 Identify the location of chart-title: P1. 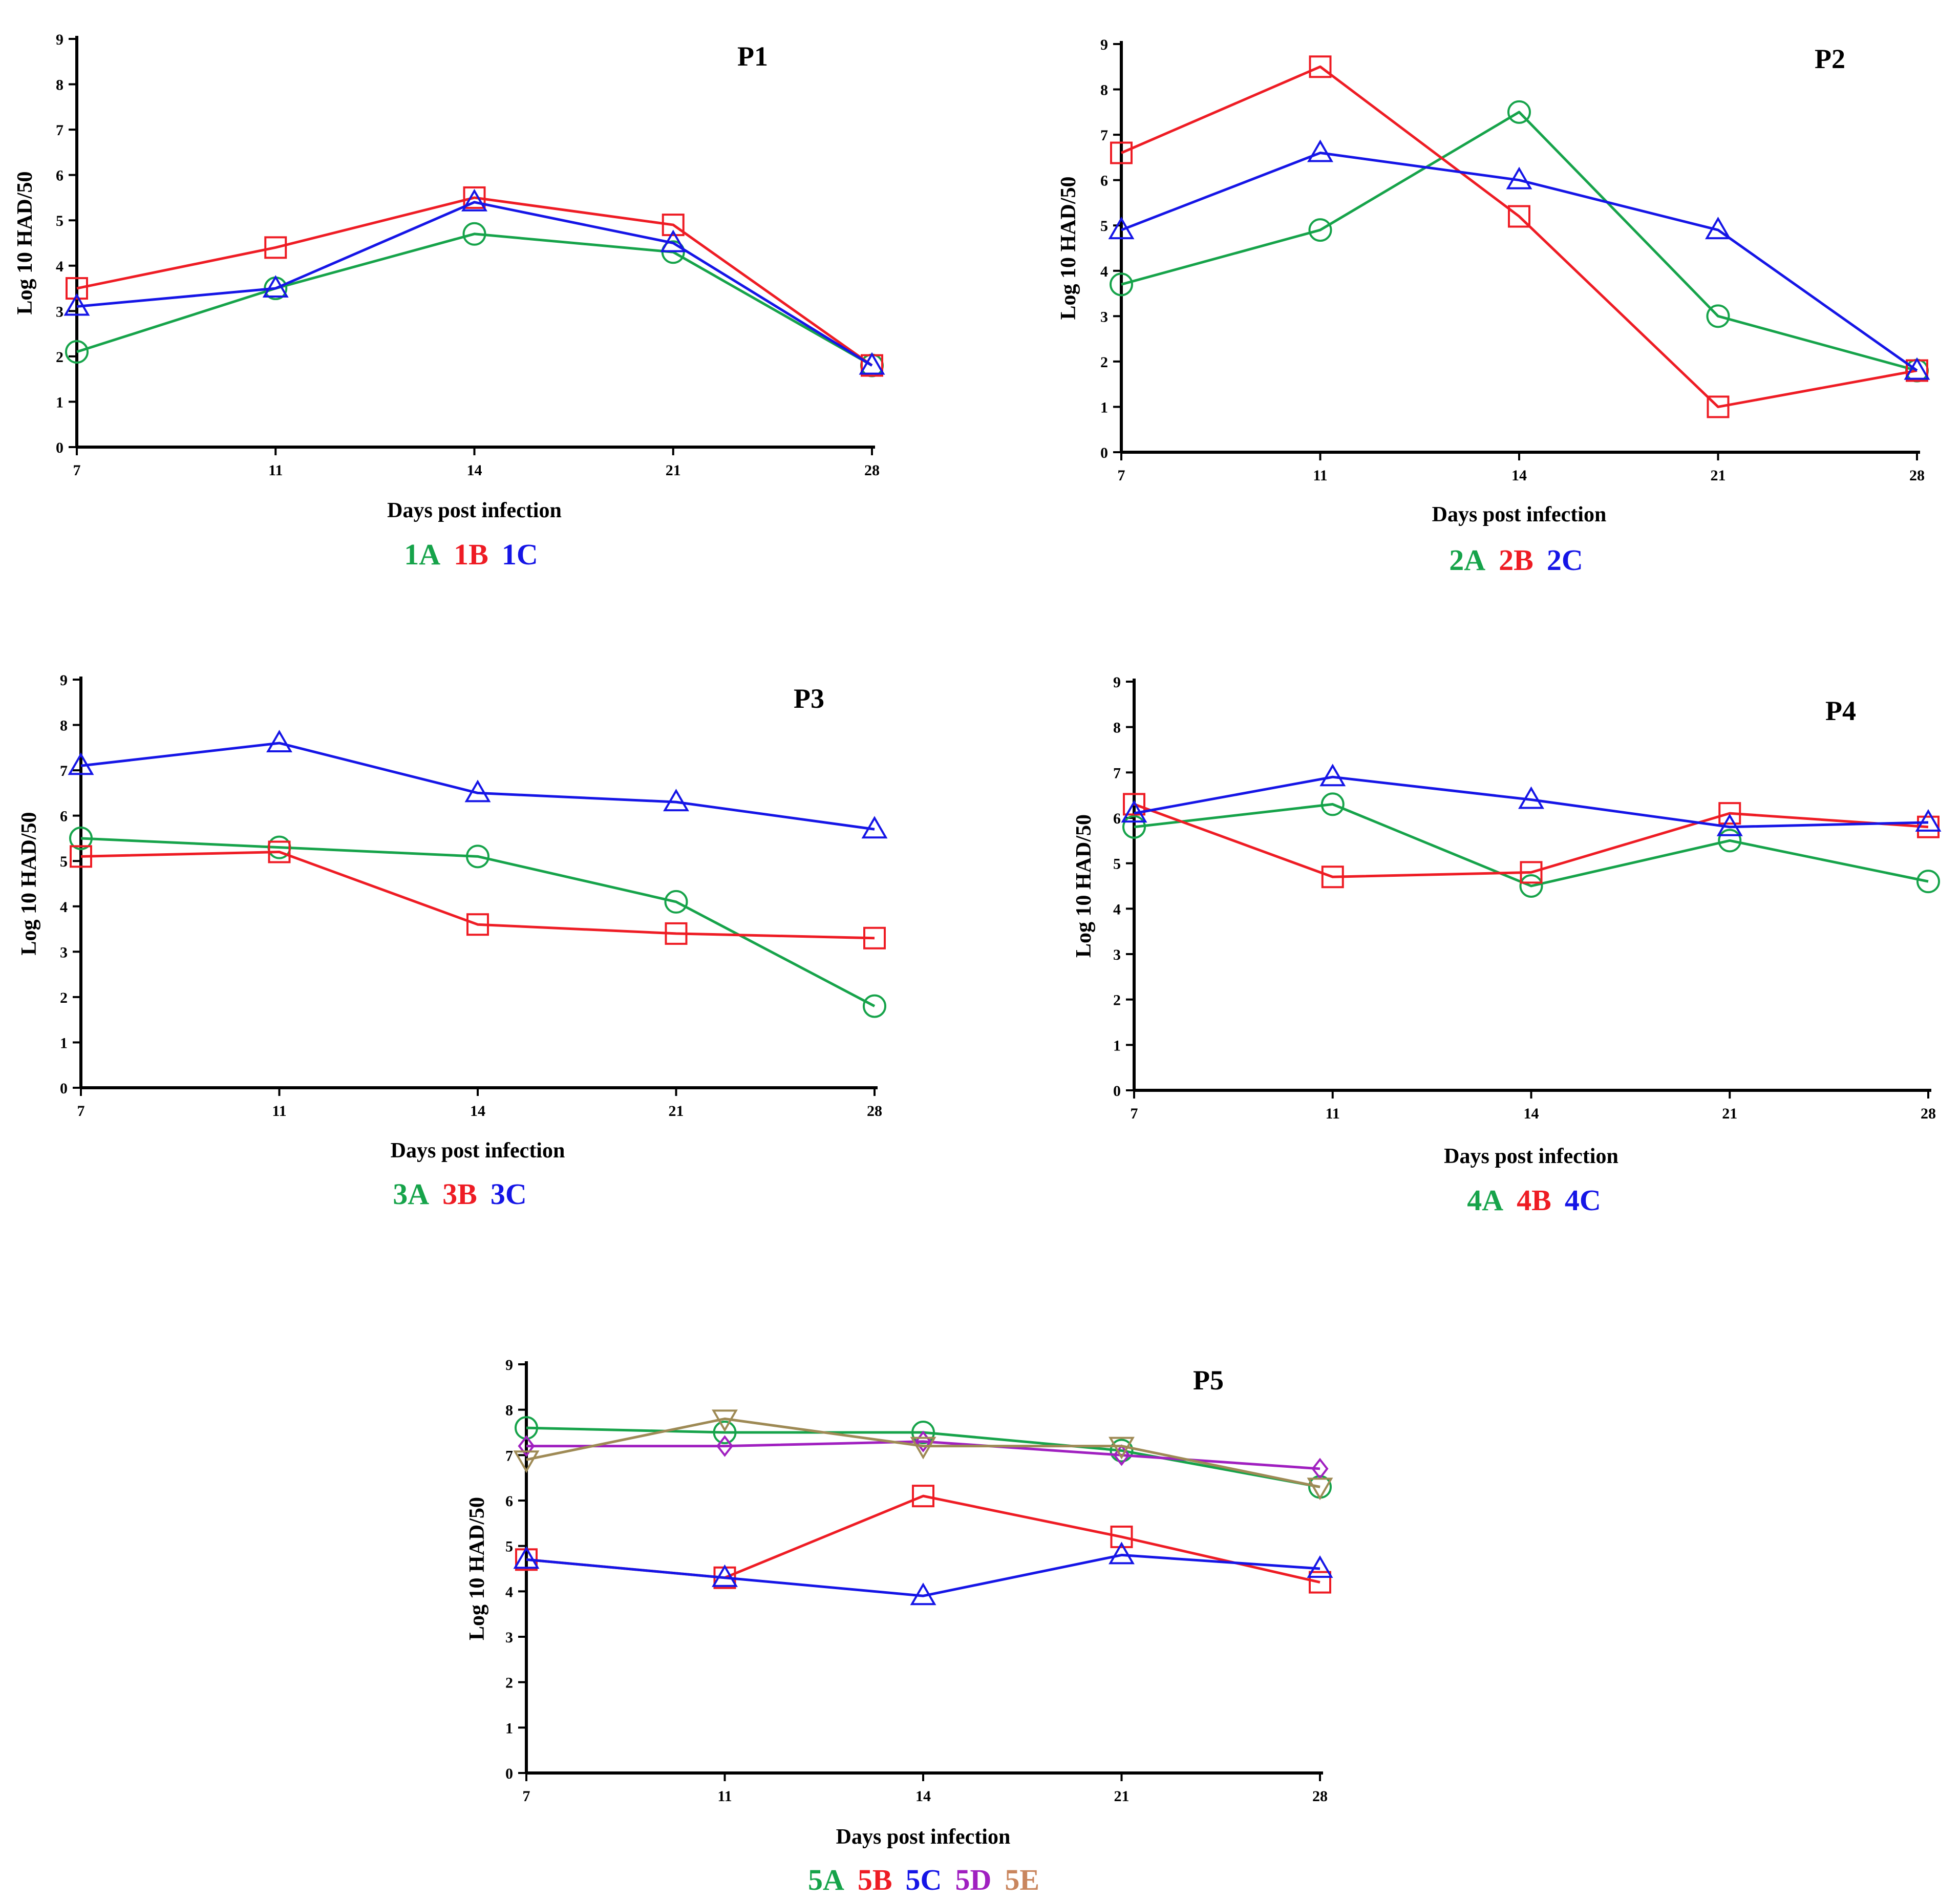
(752, 57).